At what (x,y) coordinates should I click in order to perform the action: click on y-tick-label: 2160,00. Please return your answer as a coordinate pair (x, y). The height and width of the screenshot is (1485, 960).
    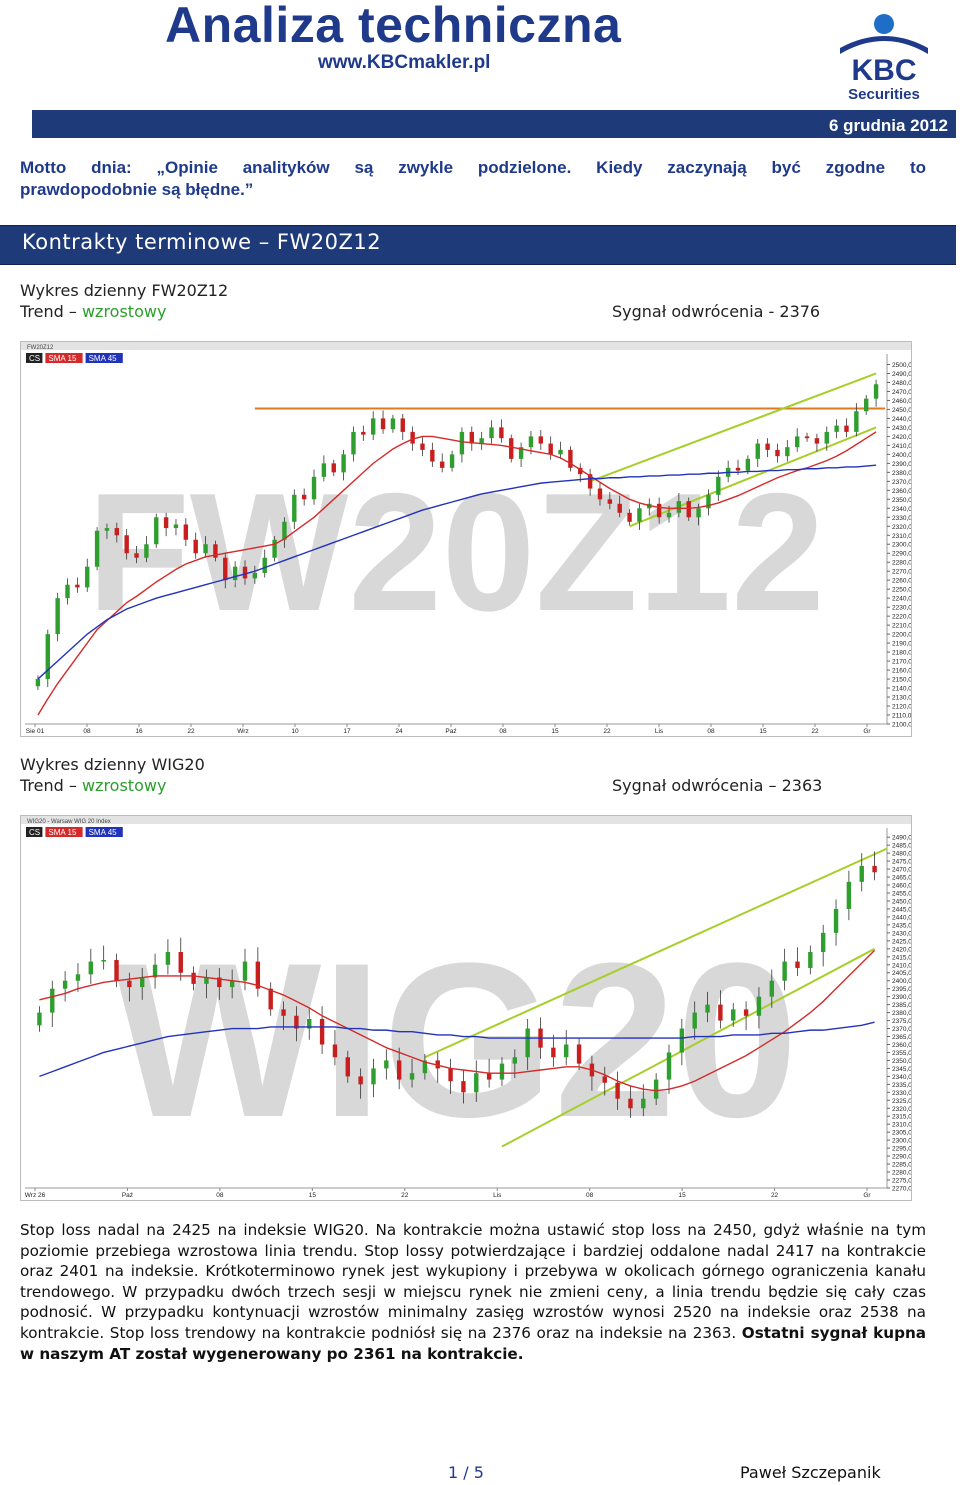
    Looking at the image, I should click on (902, 671).